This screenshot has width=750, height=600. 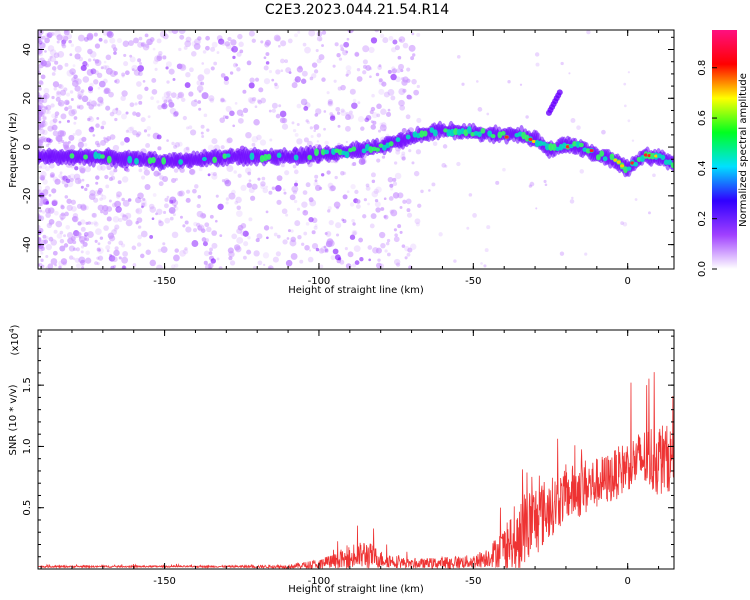 What do you see at coordinates (702, 219) in the screenshot?
I see `colorbar-tick-label: 0.2` at bounding box center [702, 219].